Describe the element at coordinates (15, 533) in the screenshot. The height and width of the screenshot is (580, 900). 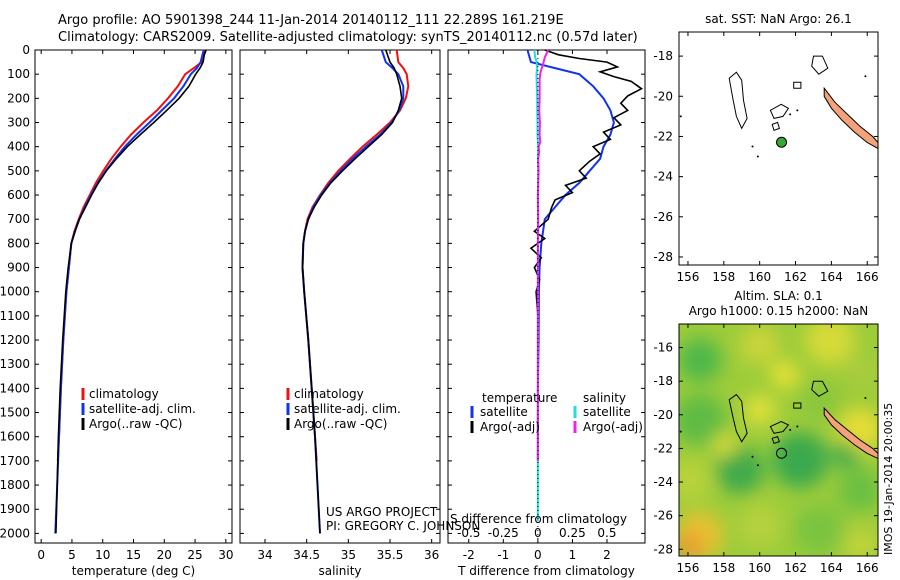
I see `depth-tick-label: 2000` at that location.